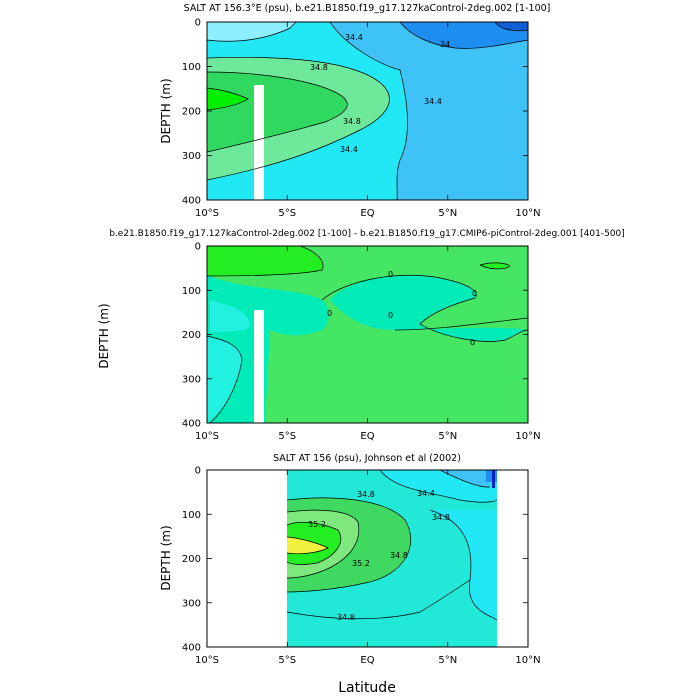  Describe the element at coordinates (104, 335) in the screenshot. I see `panel-2-ylabel: DEPTH (m)` at that location.